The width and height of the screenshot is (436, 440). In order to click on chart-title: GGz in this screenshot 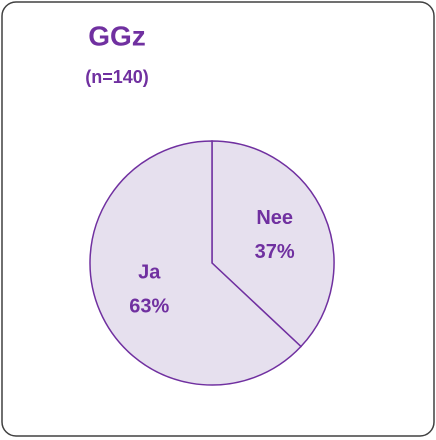, I will do `click(117, 35)`.